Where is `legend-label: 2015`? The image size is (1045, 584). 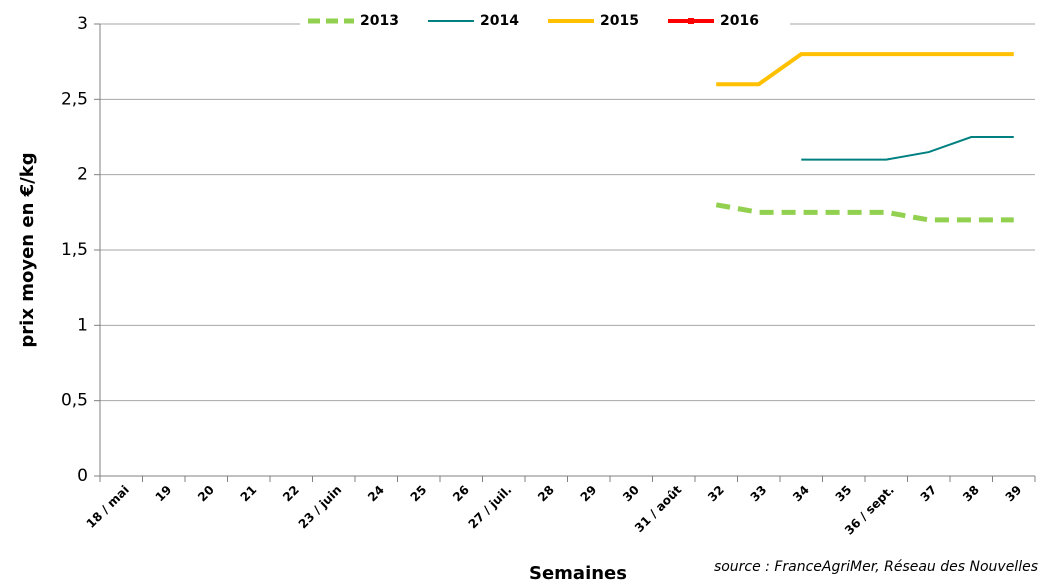 legend-label: 2015 is located at coordinates (619, 21).